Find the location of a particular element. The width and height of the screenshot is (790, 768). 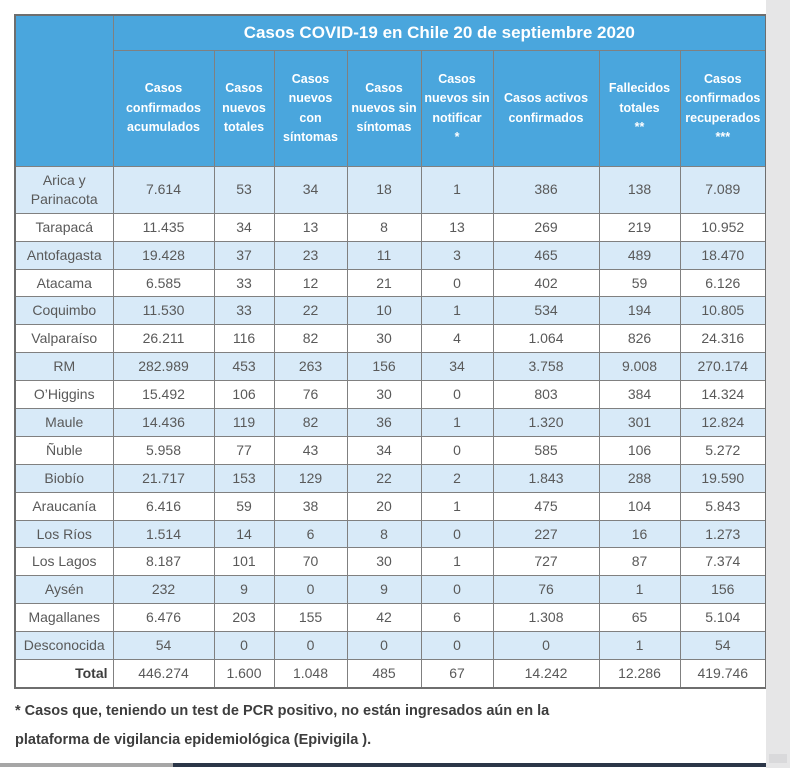

value-cell: 3.758 is located at coordinates (546, 367).